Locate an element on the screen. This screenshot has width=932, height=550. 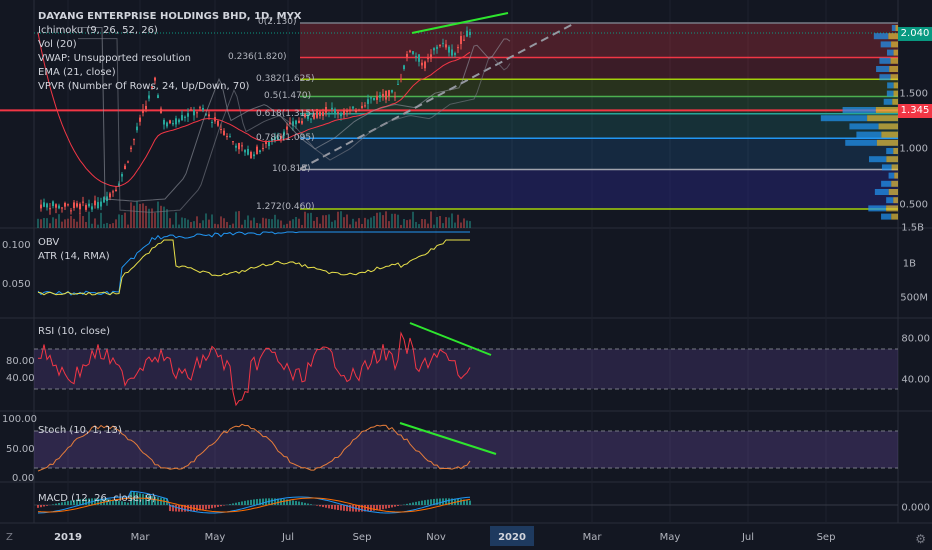
gear-icon: ⚙ is located at coordinates (920, 539).